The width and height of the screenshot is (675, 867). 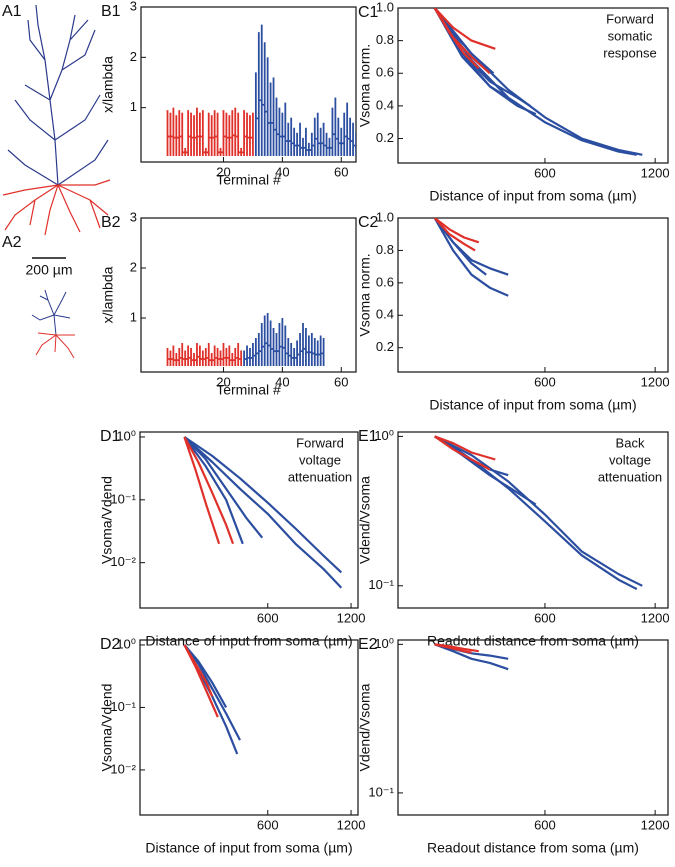 What do you see at coordinates (223, 381) in the screenshot?
I see `x-tick-label: 20` at bounding box center [223, 381].